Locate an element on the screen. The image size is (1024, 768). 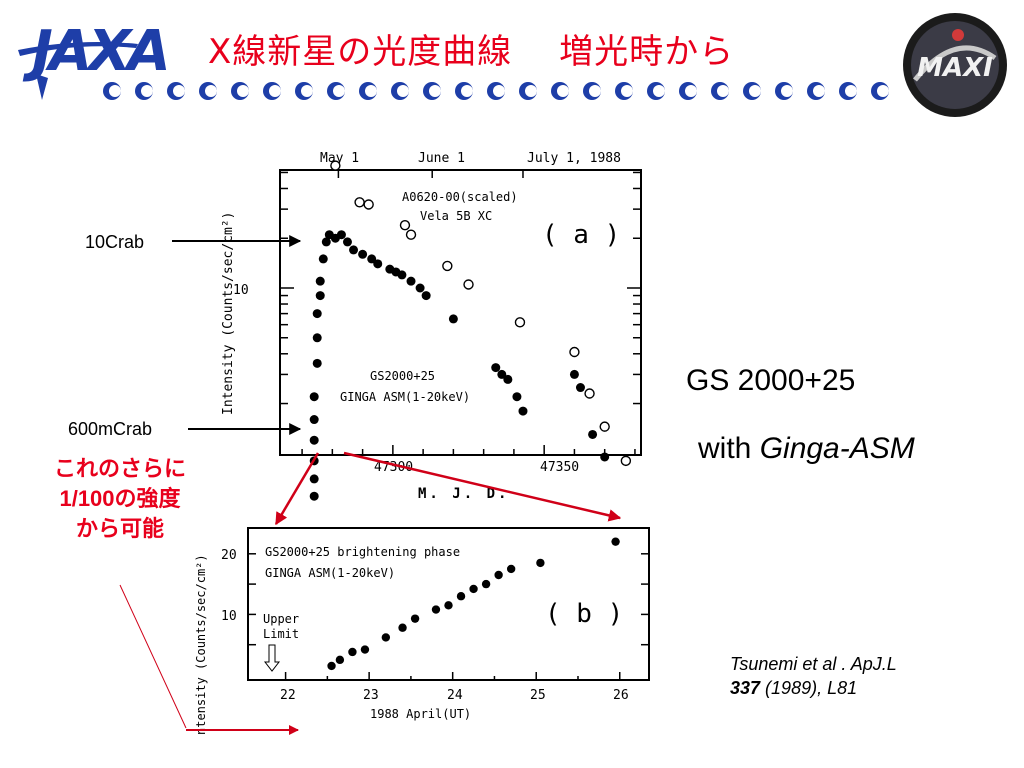
jaxa-logo: JAXA is located at coordinates (110, 58).